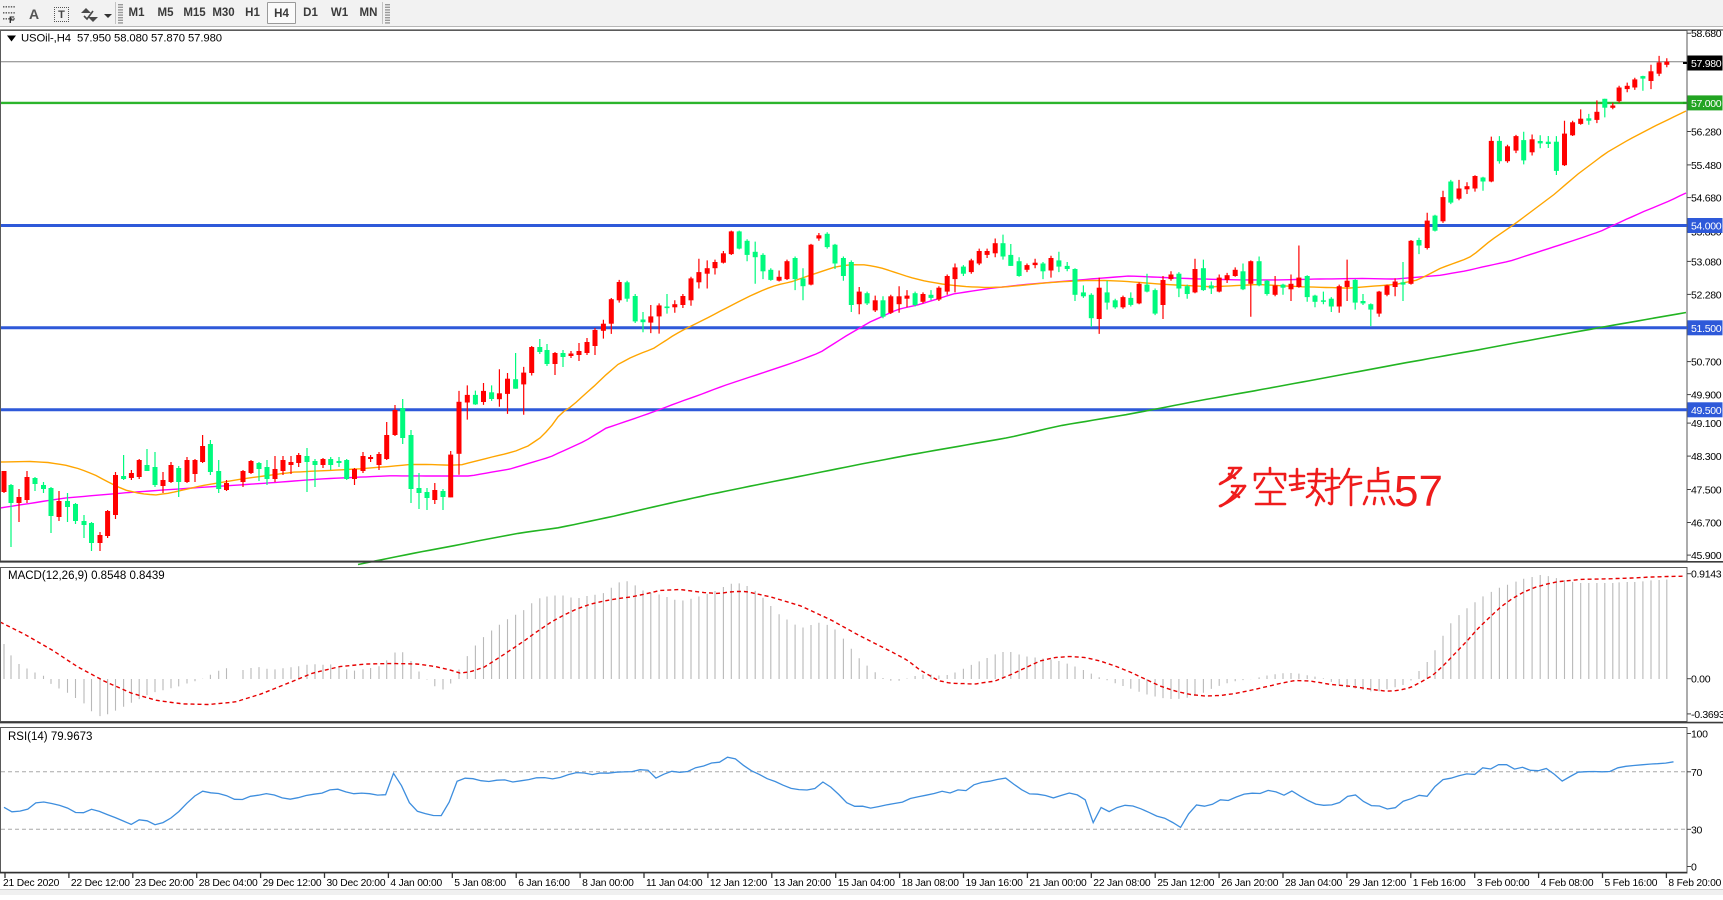  What do you see at coordinates (1706, 363) in the screenshot?
I see `svg-text: 50.700` at bounding box center [1706, 363].